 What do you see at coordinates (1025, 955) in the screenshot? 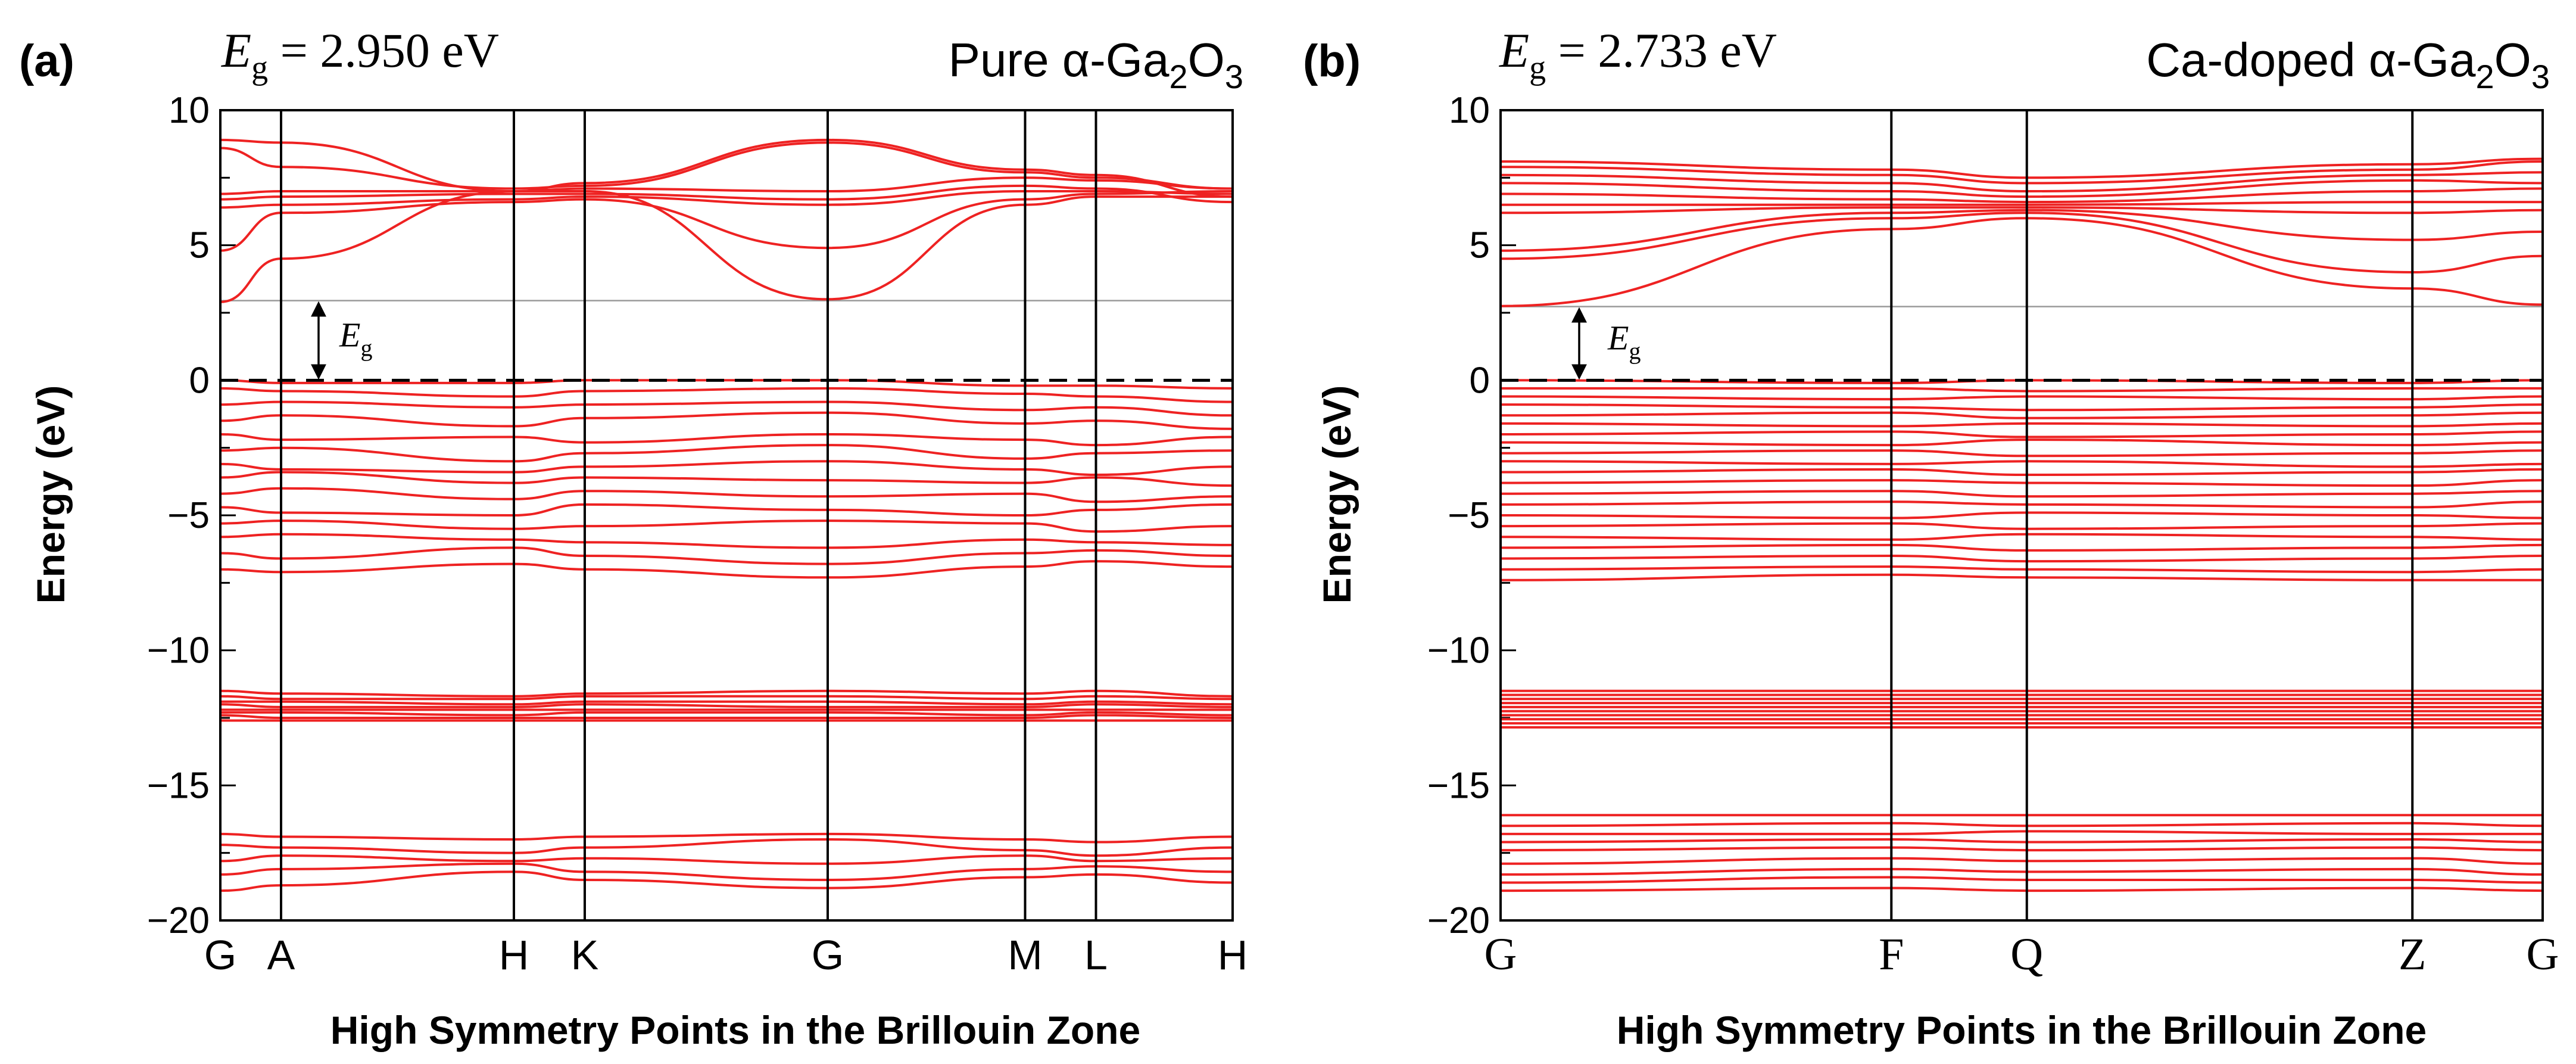
I see `k-point-label: M` at bounding box center [1025, 955].